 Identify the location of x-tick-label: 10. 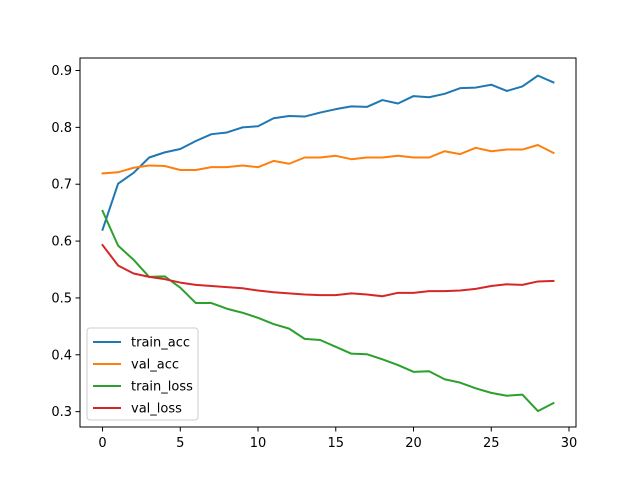
(258, 443).